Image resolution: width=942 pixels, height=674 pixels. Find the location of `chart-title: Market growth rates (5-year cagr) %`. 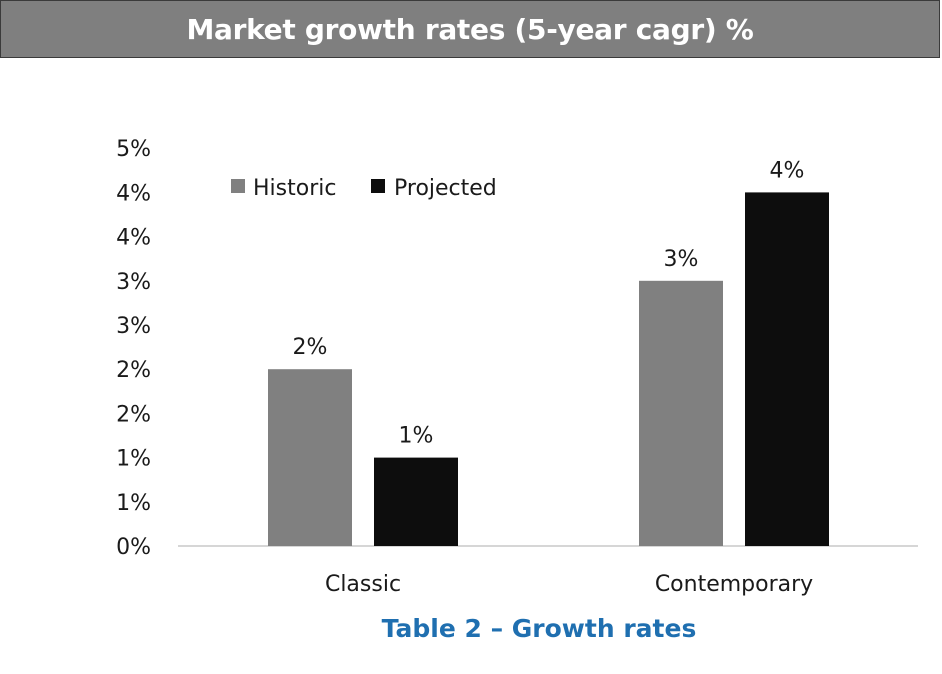

chart-title: Market growth rates (5-year cagr) % is located at coordinates (470, 29).